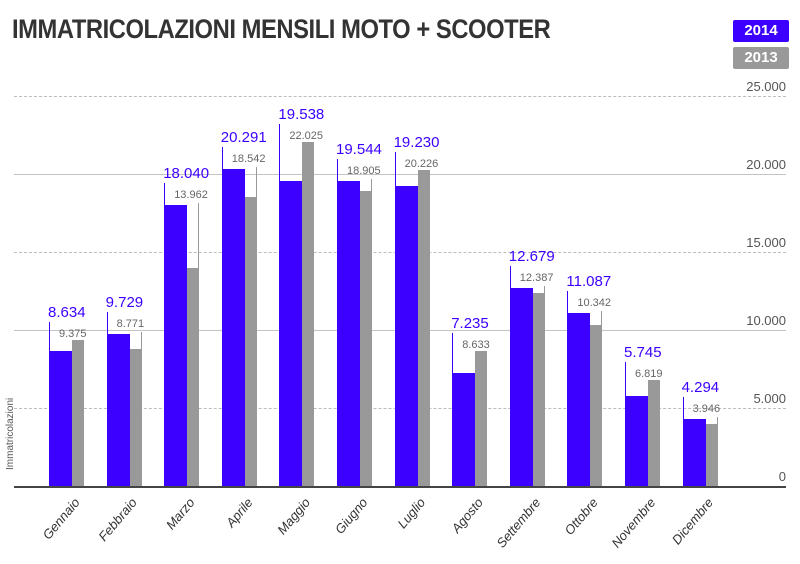  I want to click on chart-title: IMMATRICOLAZIONI MENSILI MOTO + SCOOTER, so click(281, 29).